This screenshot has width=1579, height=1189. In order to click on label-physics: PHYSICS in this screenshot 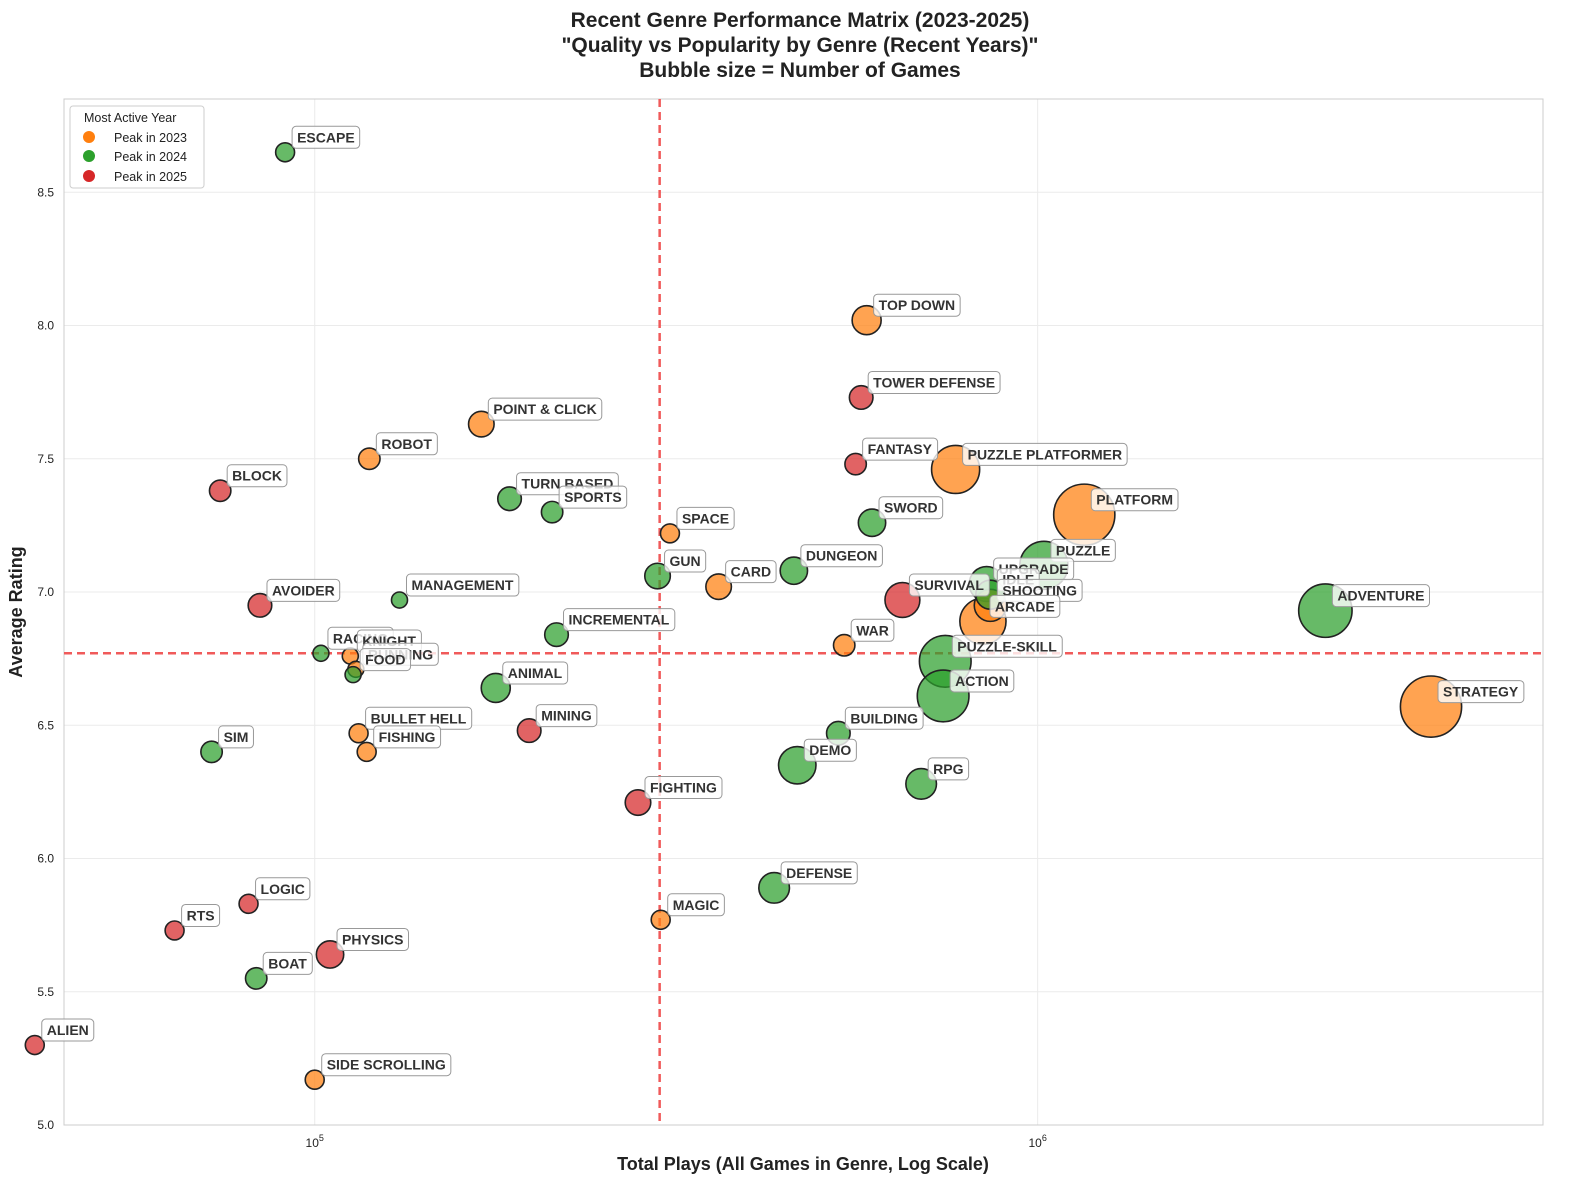, I will do `click(373, 939)`.